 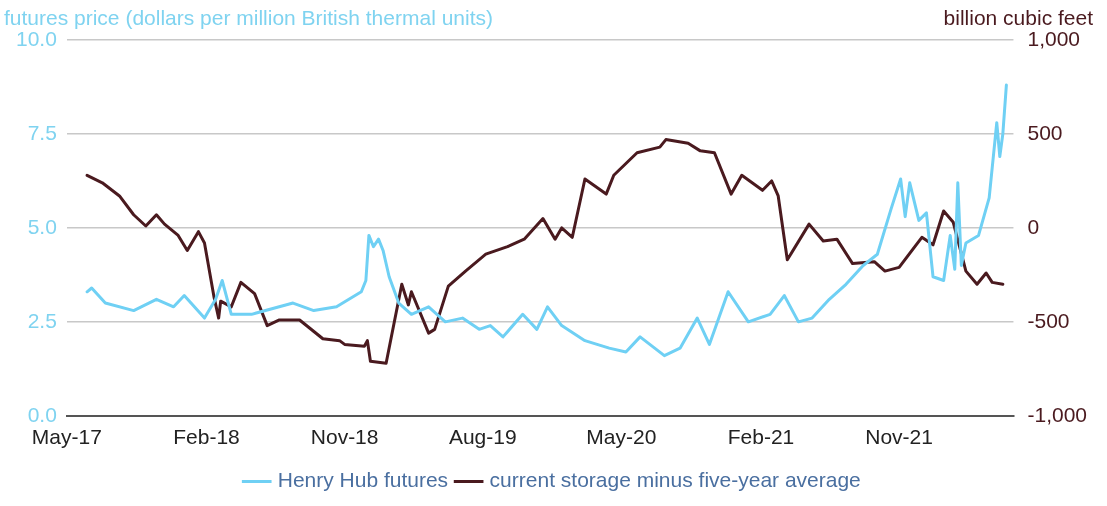 I want to click on legend-label: Henry Hub futures, so click(x=363, y=480).